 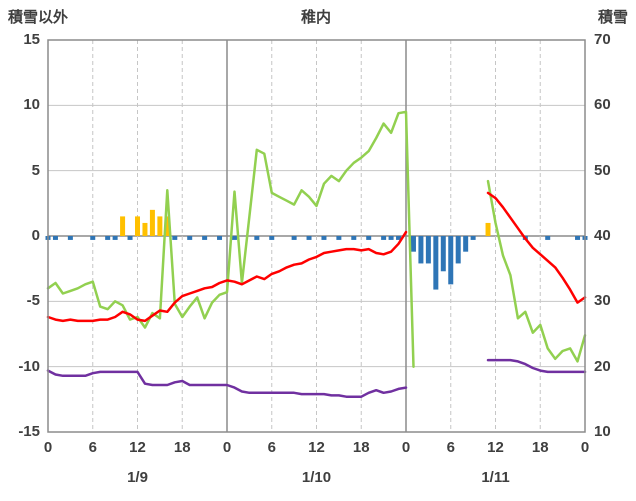 What do you see at coordinates (38, 17) in the screenshot?
I see `left-axis-title: 積雪以外` at bounding box center [38, 17].